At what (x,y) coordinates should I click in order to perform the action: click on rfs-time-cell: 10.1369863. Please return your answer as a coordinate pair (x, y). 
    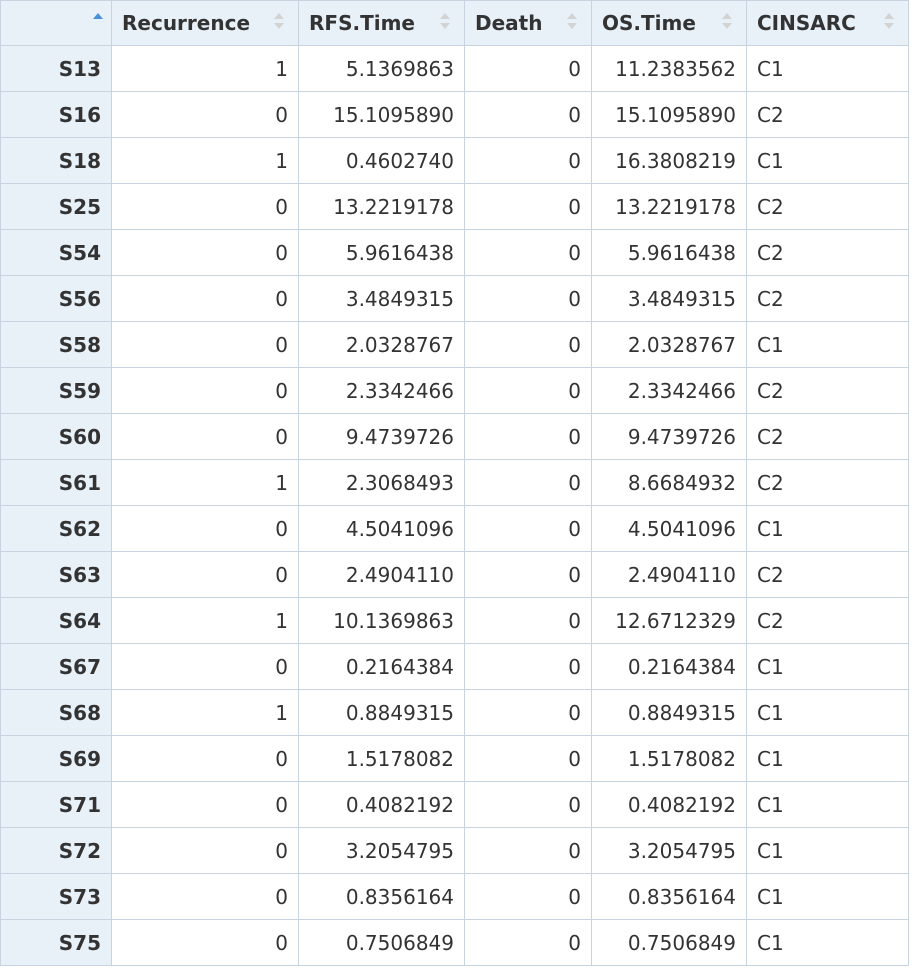
    Looking at the image, I should click on (381, 620).